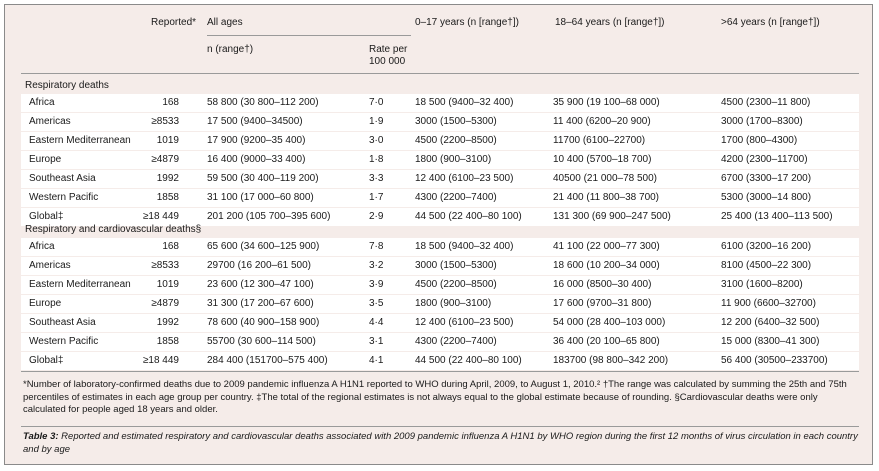  Describe the element at coordinates (770, 322) in the screenshot. I see `age-over-64-value: 12 200 (6400–32 500)` at that location.